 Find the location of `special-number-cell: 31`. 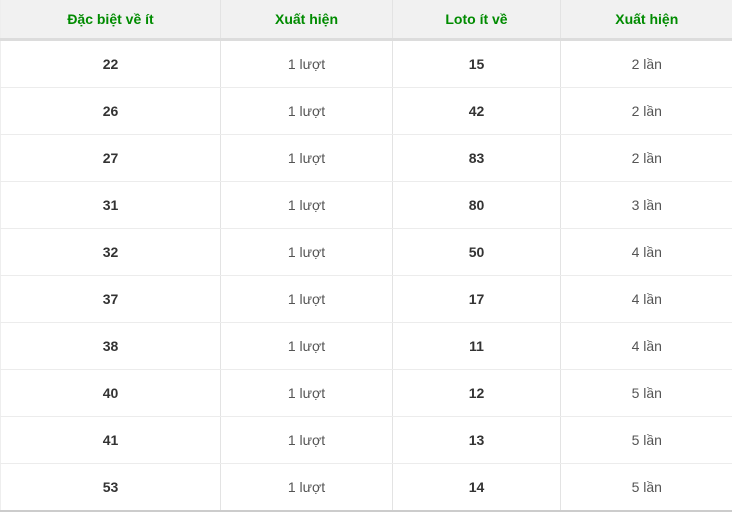

special-number-cell: 31 is located at coordinates (110, 205).